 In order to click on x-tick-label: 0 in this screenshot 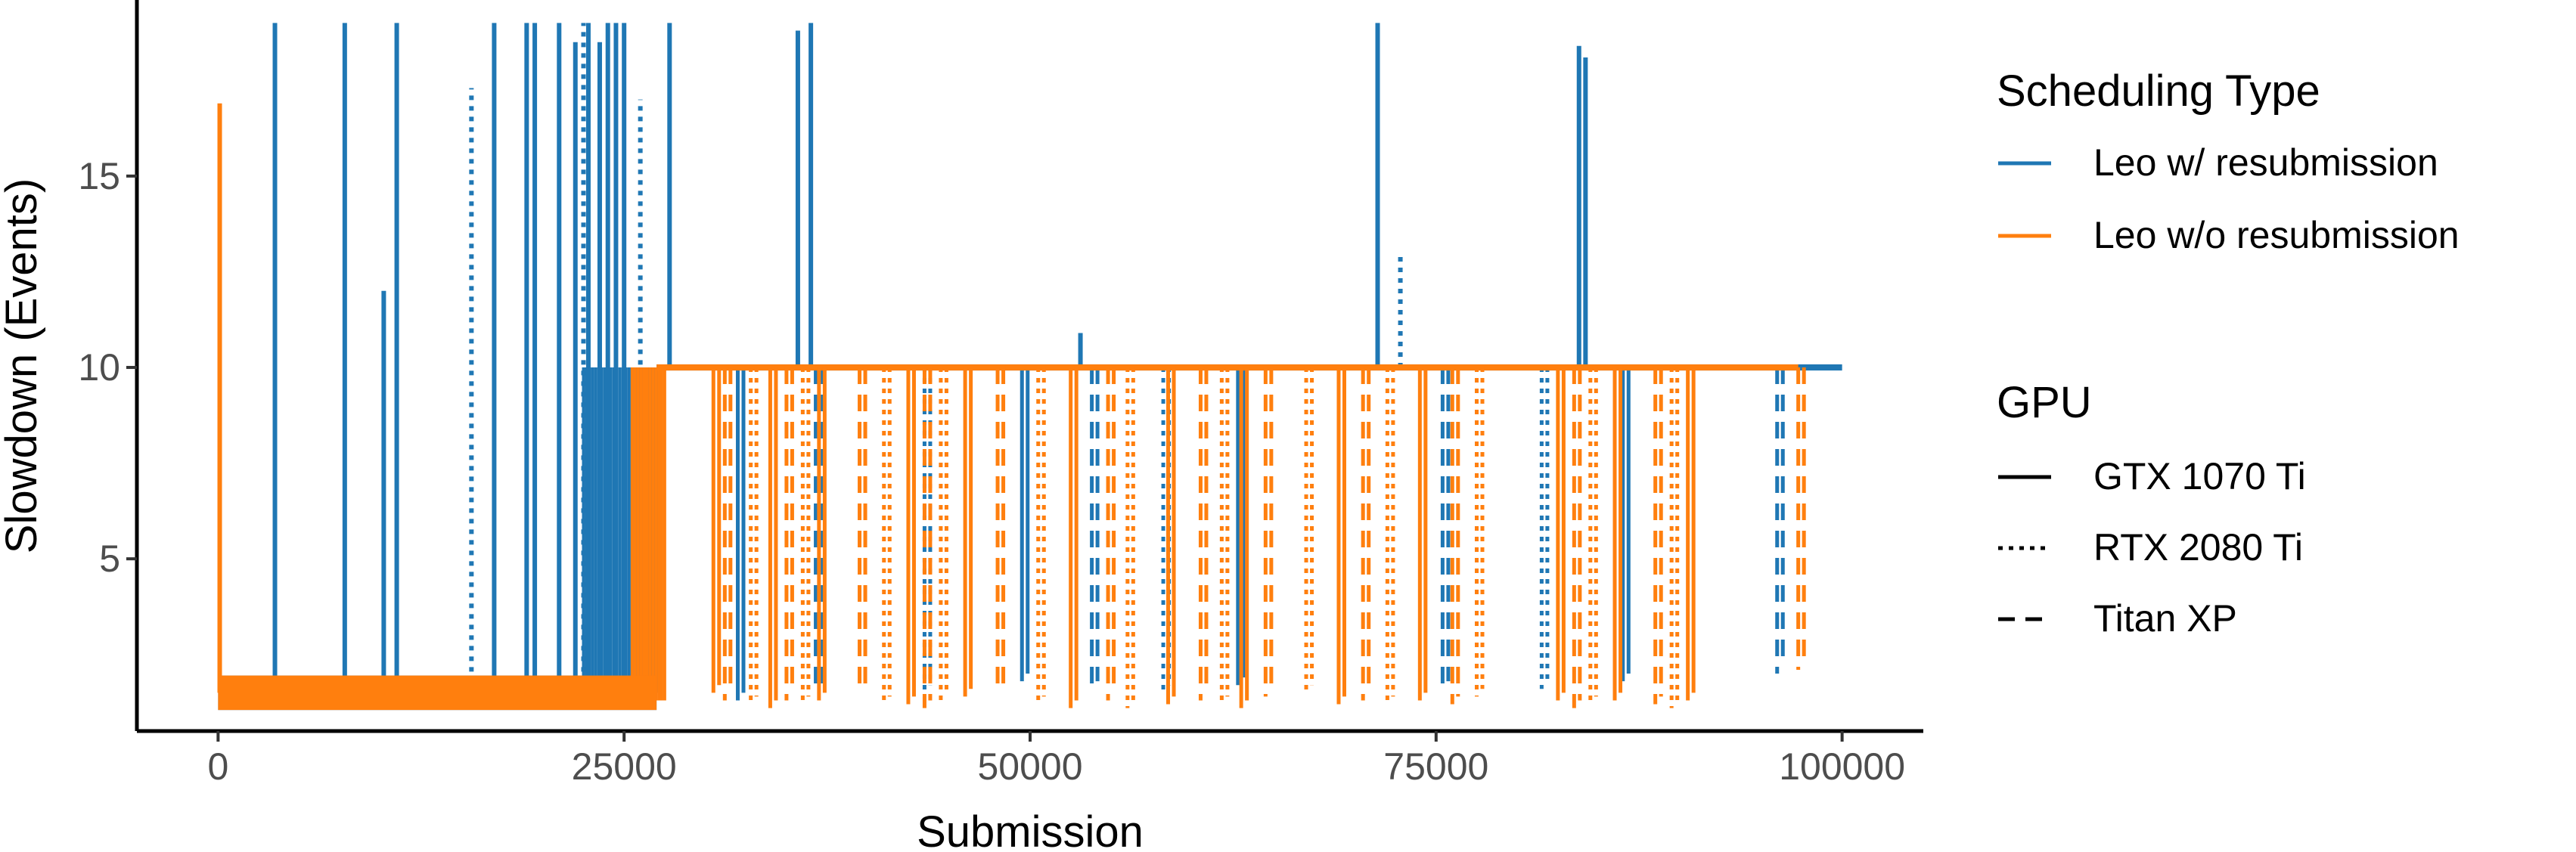, I will do `click(217, 767)`.